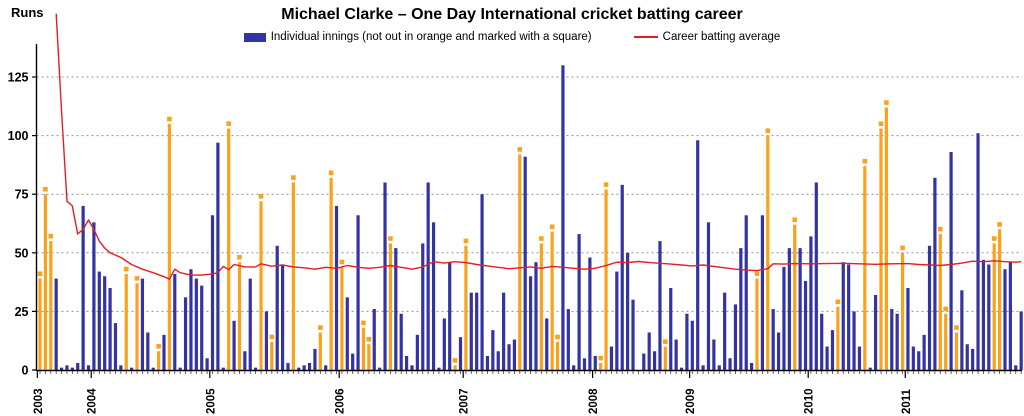 Image resolution: width=1024 pixels, height=416 pixels. What do you see at coordinates (22, 312) in the screenshot?
I see `y-tick-label: 25` at bounding box center [22, 312].